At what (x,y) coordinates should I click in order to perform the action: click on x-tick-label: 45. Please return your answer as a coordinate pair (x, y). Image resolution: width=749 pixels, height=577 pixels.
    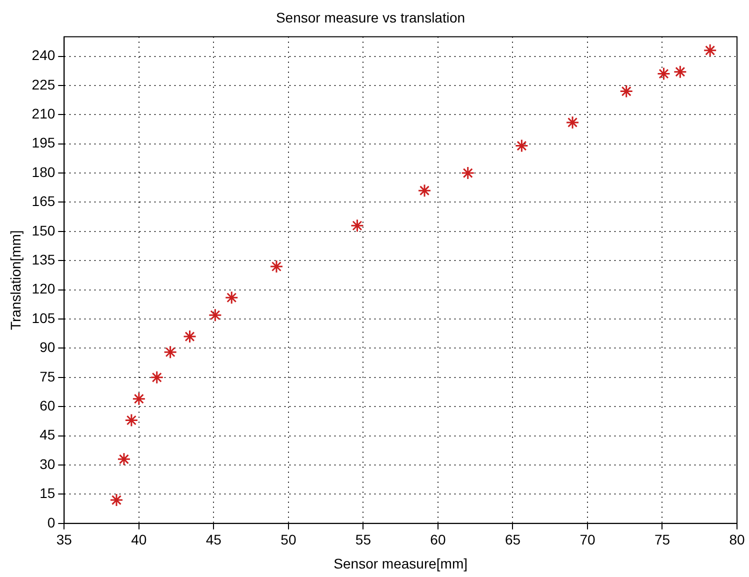
    Looking at the image, I should click on (214, 540).